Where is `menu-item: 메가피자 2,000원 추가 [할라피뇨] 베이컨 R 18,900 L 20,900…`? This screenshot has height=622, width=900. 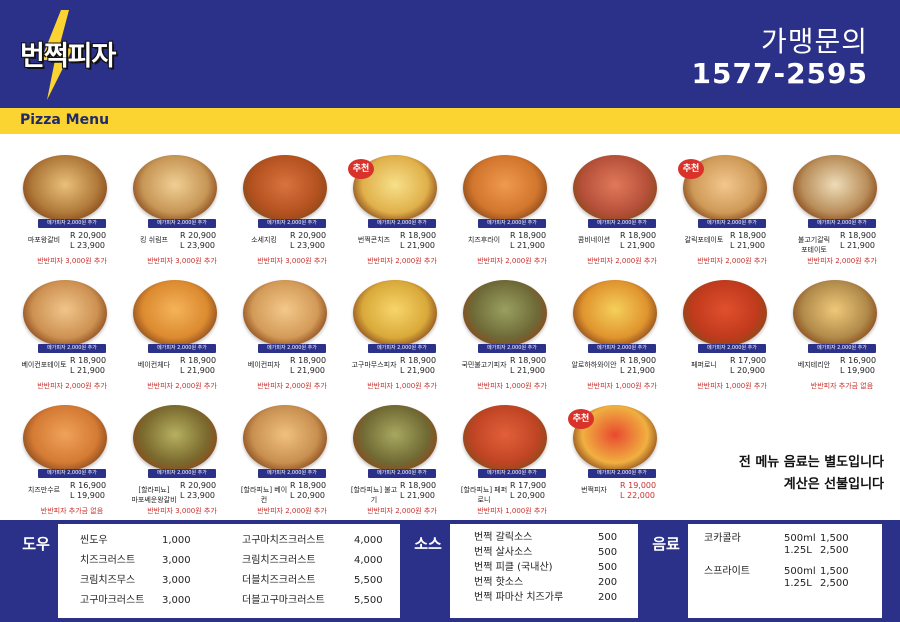 menu-item: 메가피자 2,000원 추가 [할라피뇨] 베이컨 R 18,900 L 20,900… is located at coordinates (293, 464).